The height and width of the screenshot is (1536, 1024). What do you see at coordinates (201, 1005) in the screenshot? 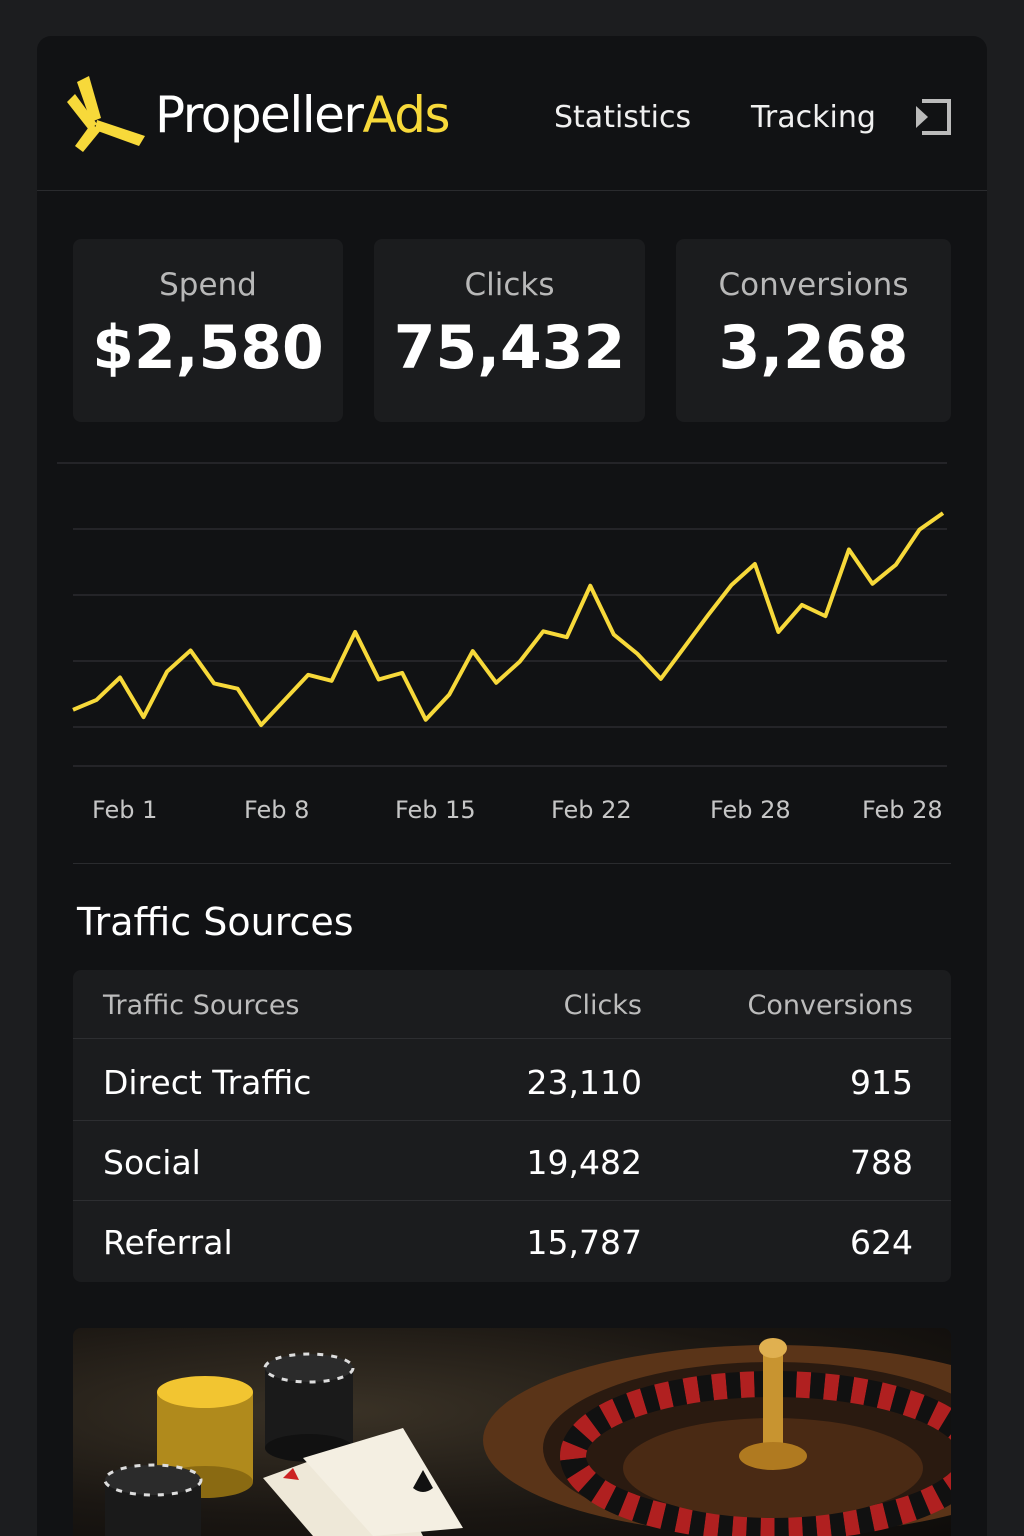
I see `column-header: Traffic Sources` at bounding box center [201, 1005].